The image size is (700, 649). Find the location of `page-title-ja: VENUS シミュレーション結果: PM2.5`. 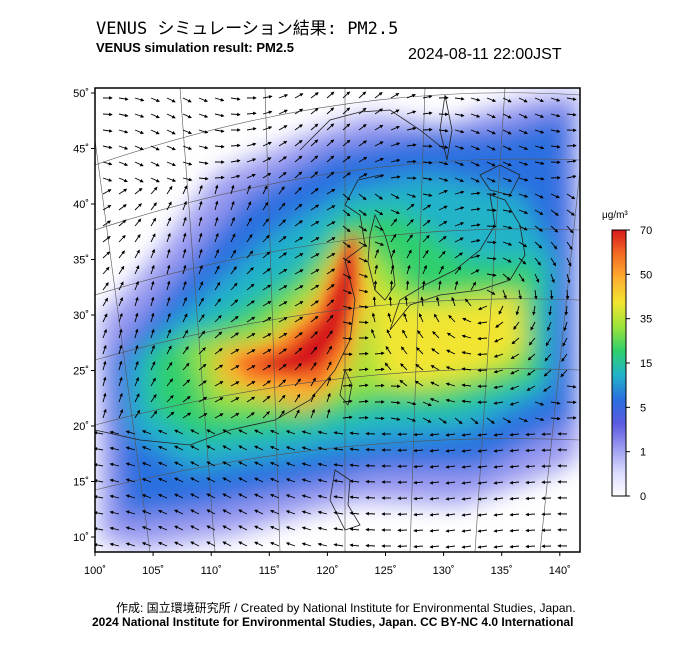

page-title-ja: VENUS シミュレーション結果: PM2.5 is located at coordinates (247, 29).